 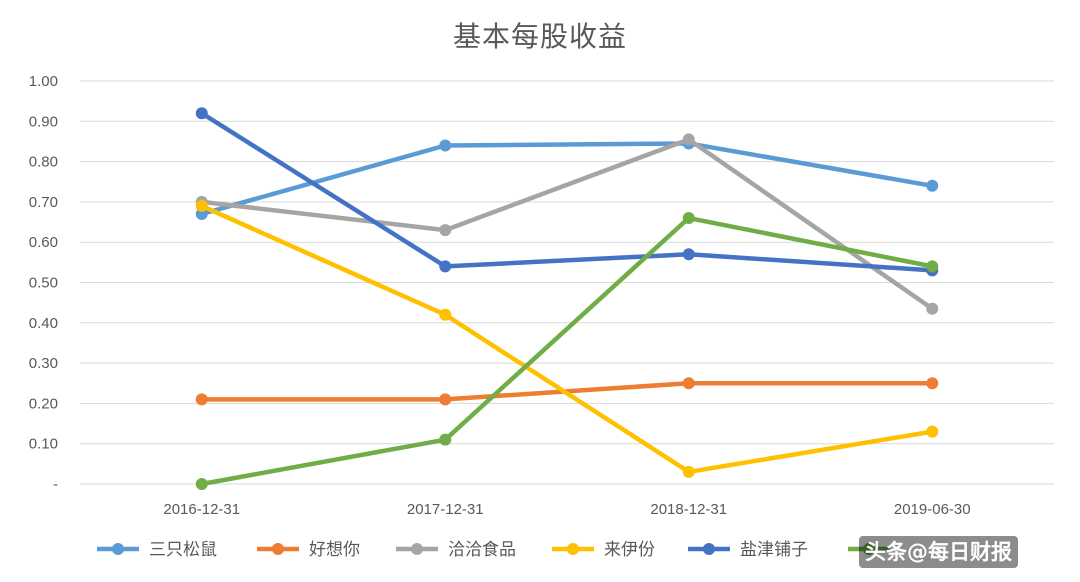 I want to click on legend-entry: 三只松鼠, so click(x=157, y=550).